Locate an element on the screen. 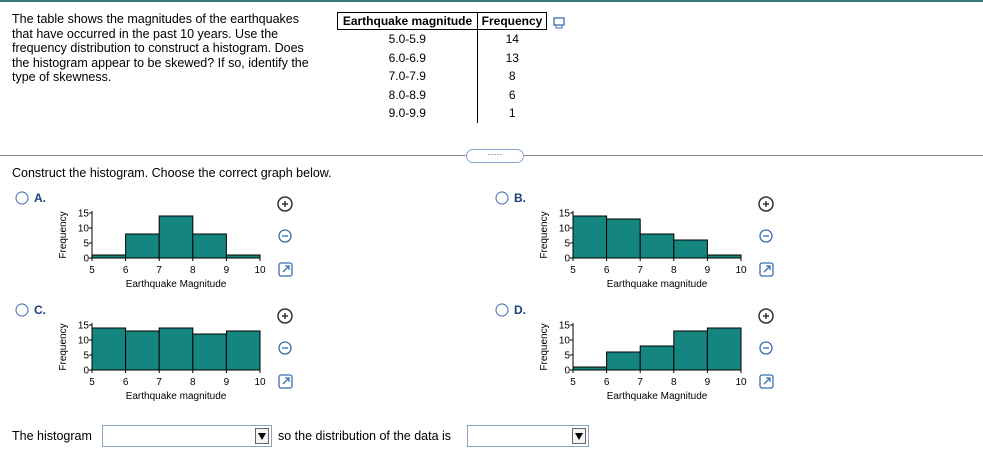 This screenshot has width=983, height=464. table-cell: 5.0-5.9 is located at coordinates (407, 39).